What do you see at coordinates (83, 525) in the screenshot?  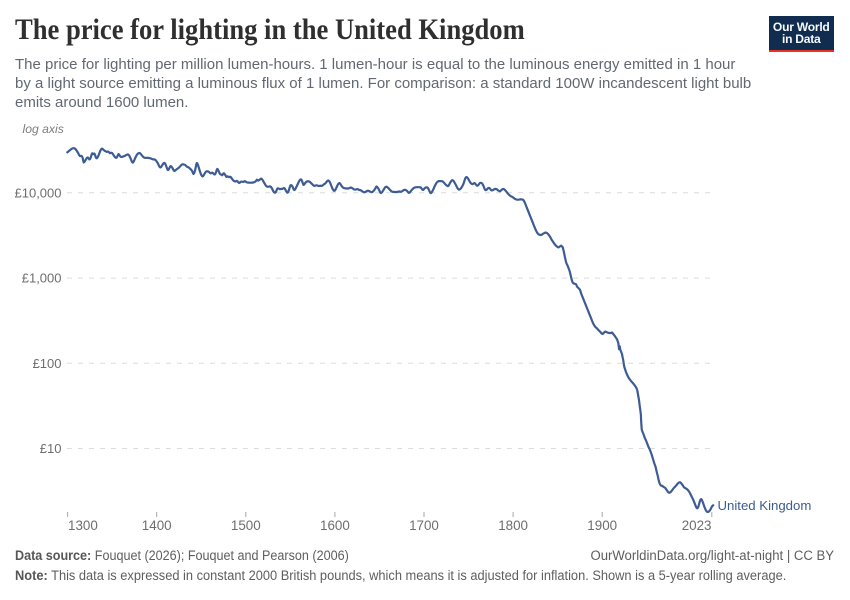 I see `svg-text: 1300` at bounding box center [83, 525].